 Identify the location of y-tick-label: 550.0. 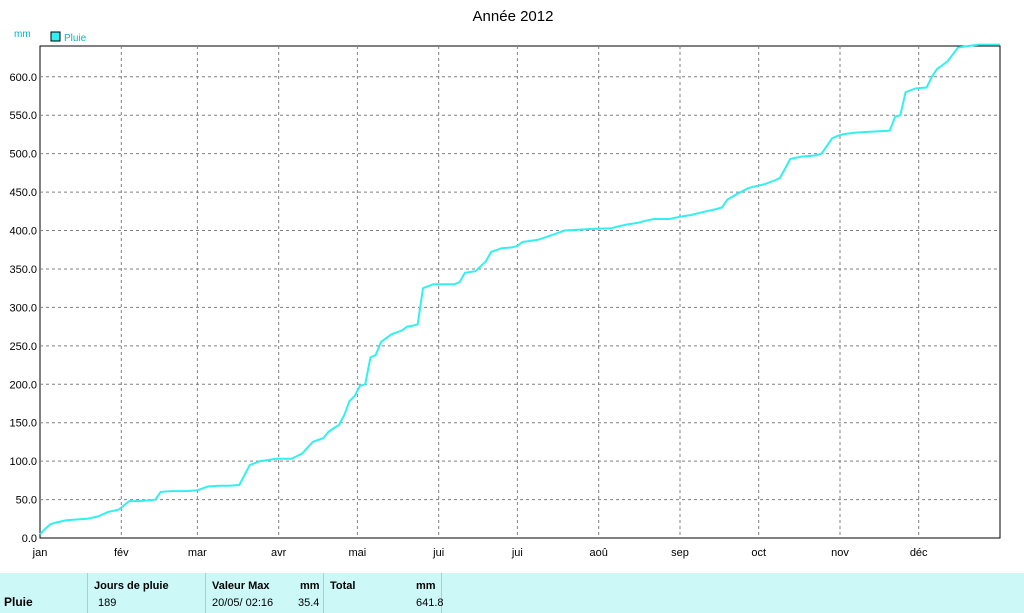
(23, 116).